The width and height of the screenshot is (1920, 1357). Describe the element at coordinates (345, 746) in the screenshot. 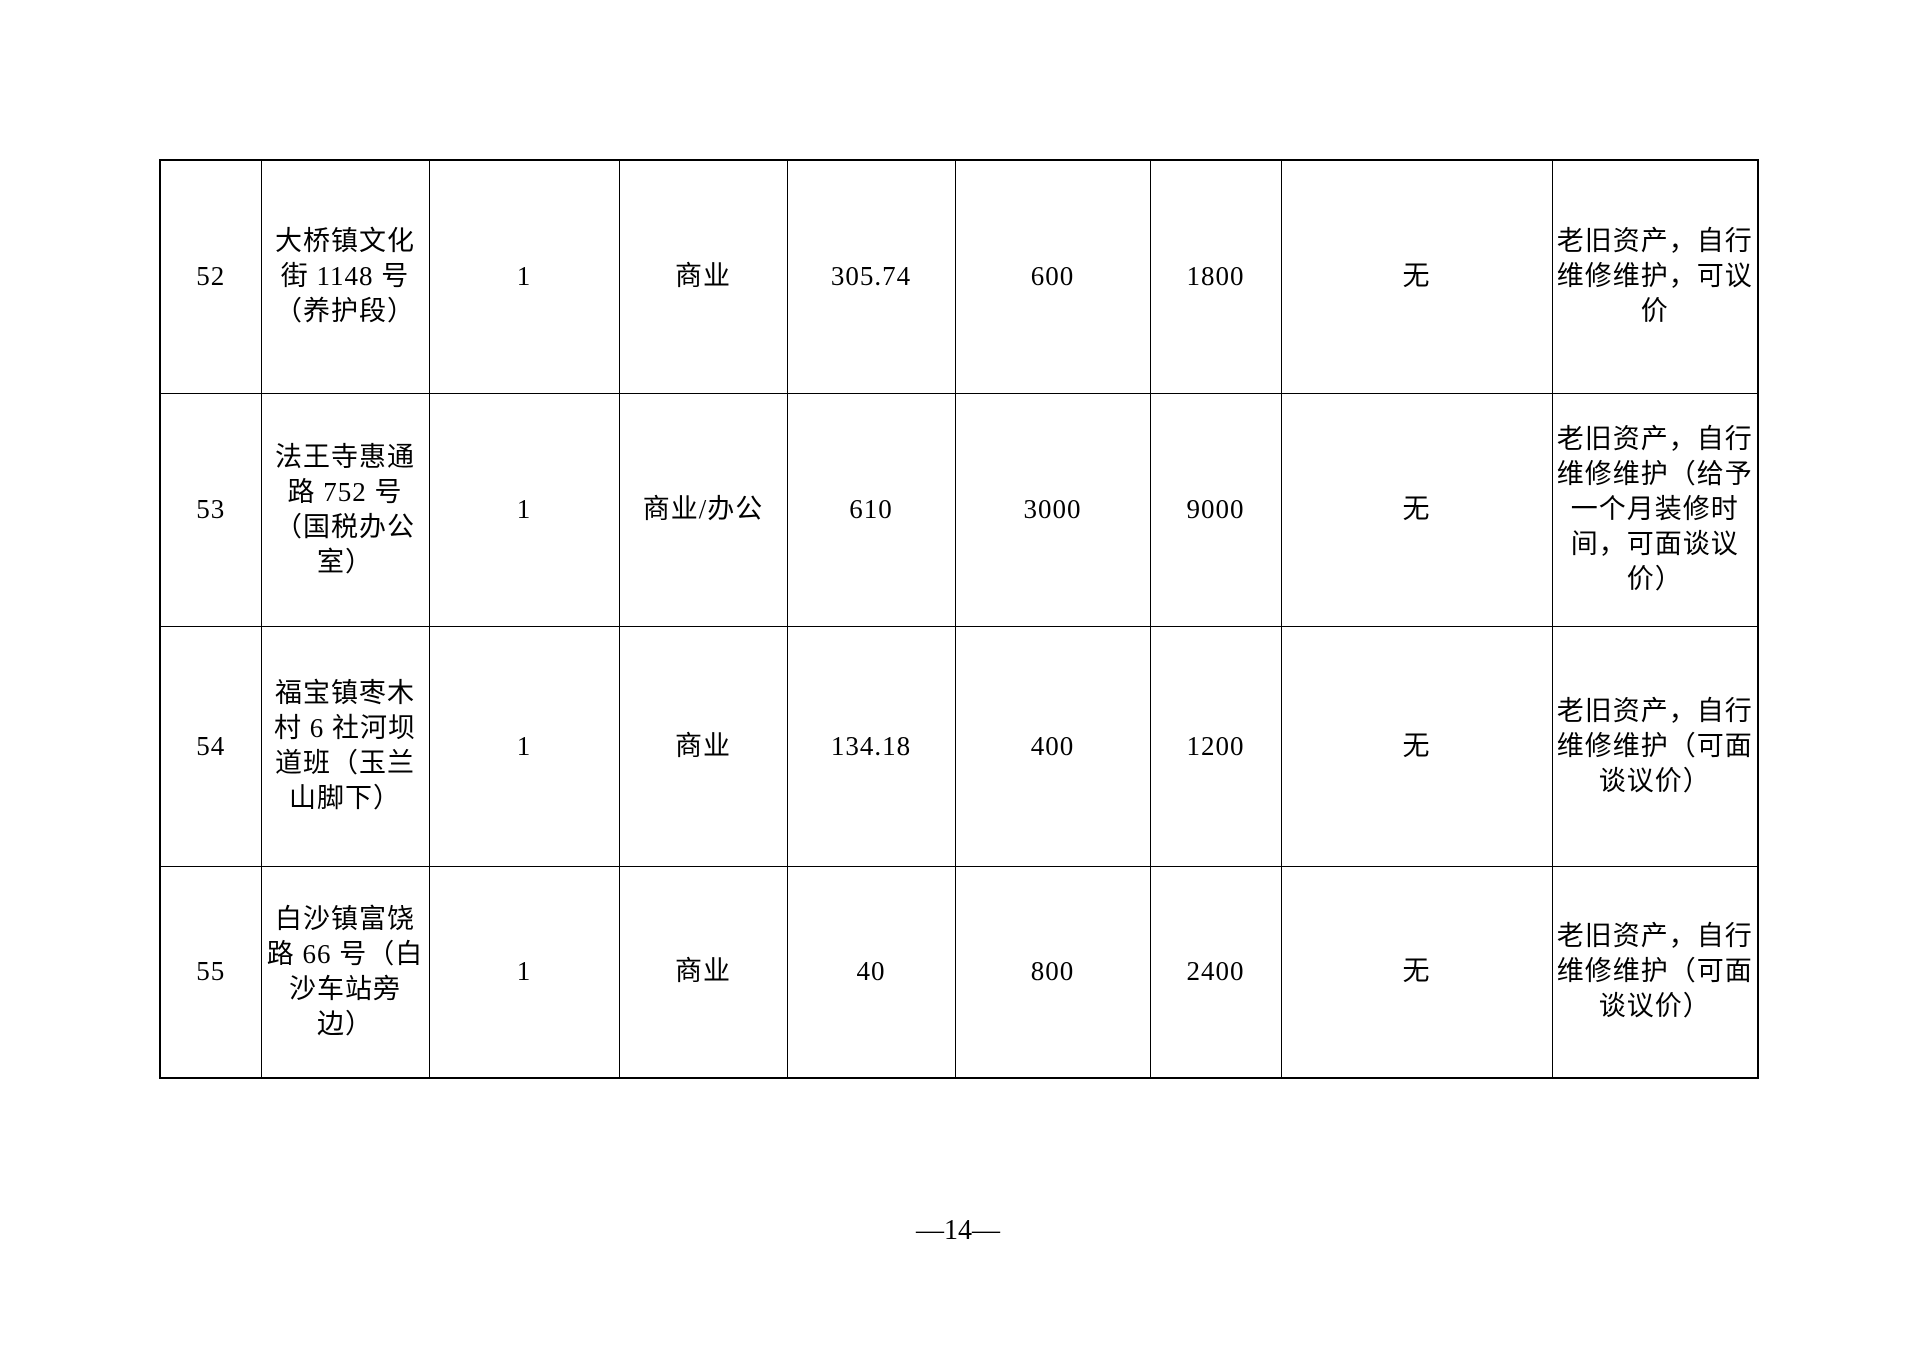

I see `cell-address: 福宝镇枣木 村 6 社河坝 道班（玉兰 山脚下）` at that location.